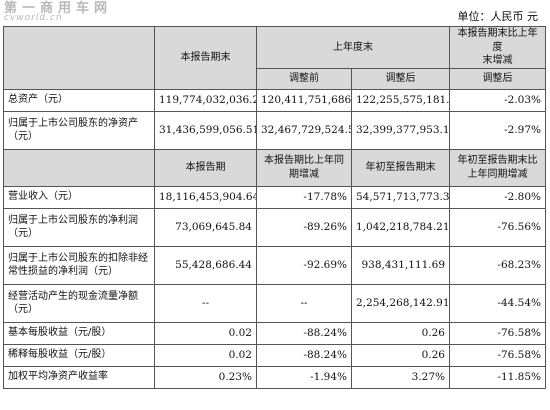  Describe the element at coordinates (205, 377) in the screenshot. I see `cell-value: 0.23%` at that location.